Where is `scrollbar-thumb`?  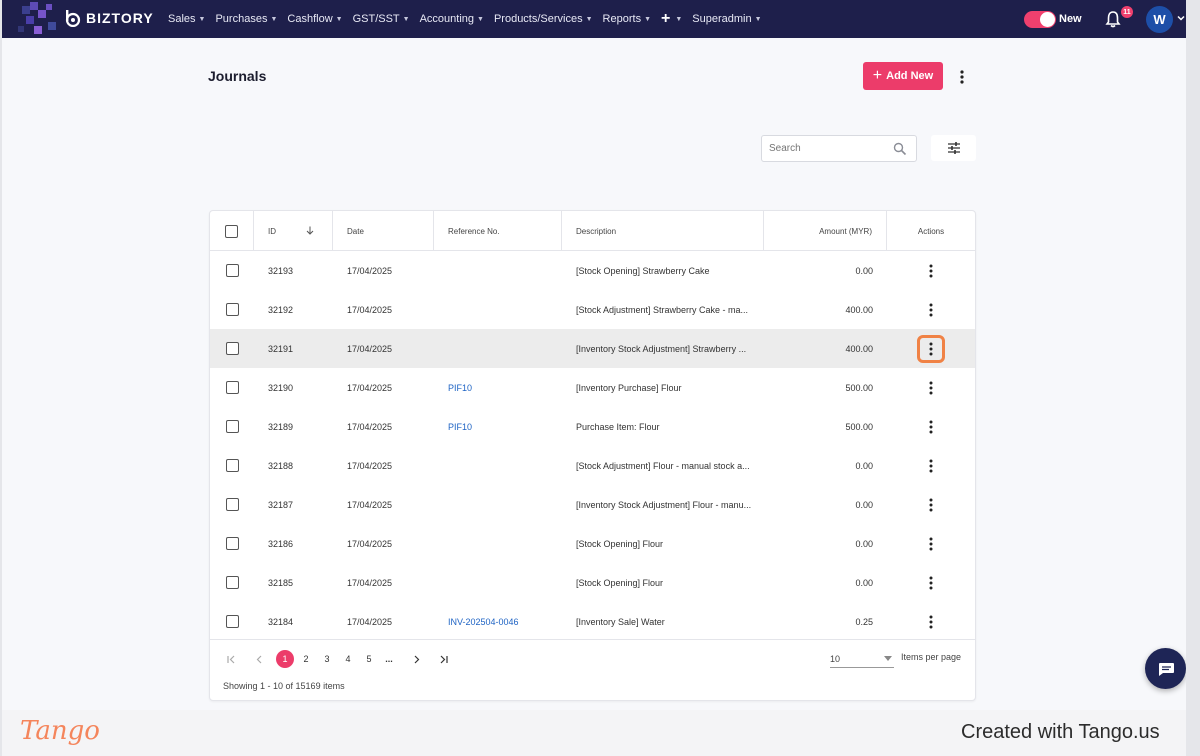 scrollbar-thumb is located at coordinates (1193, 371).